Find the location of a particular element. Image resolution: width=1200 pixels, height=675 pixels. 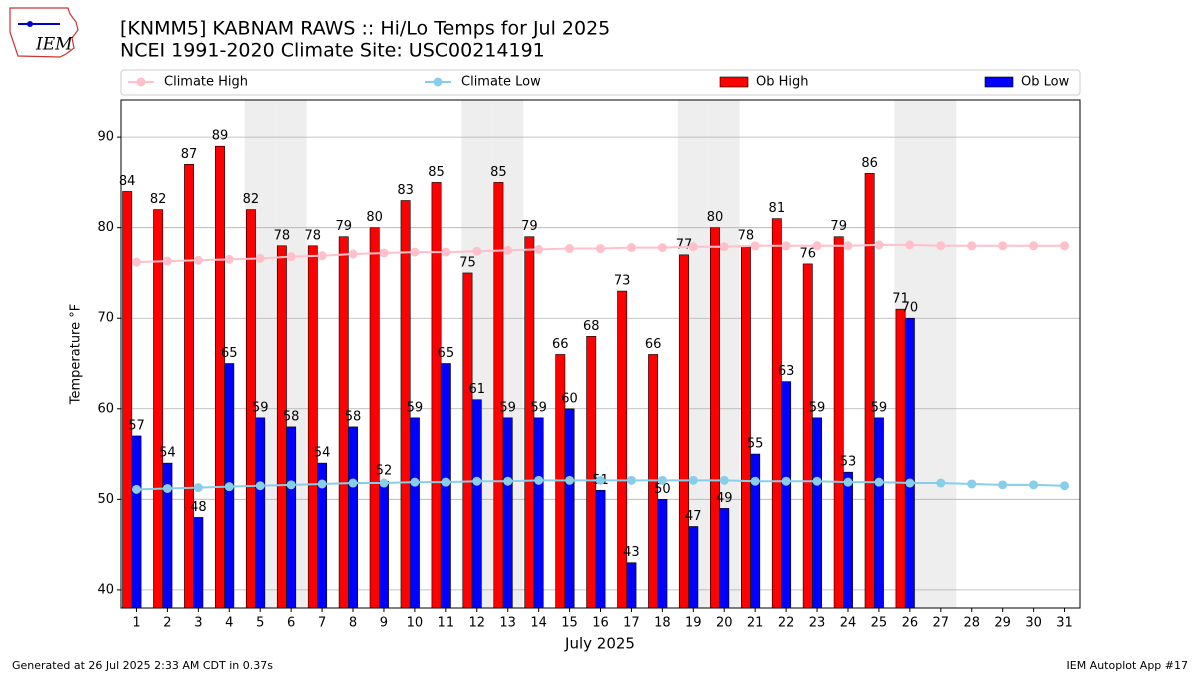

bar-value-label: 61 is located at coordinates (476, 389).